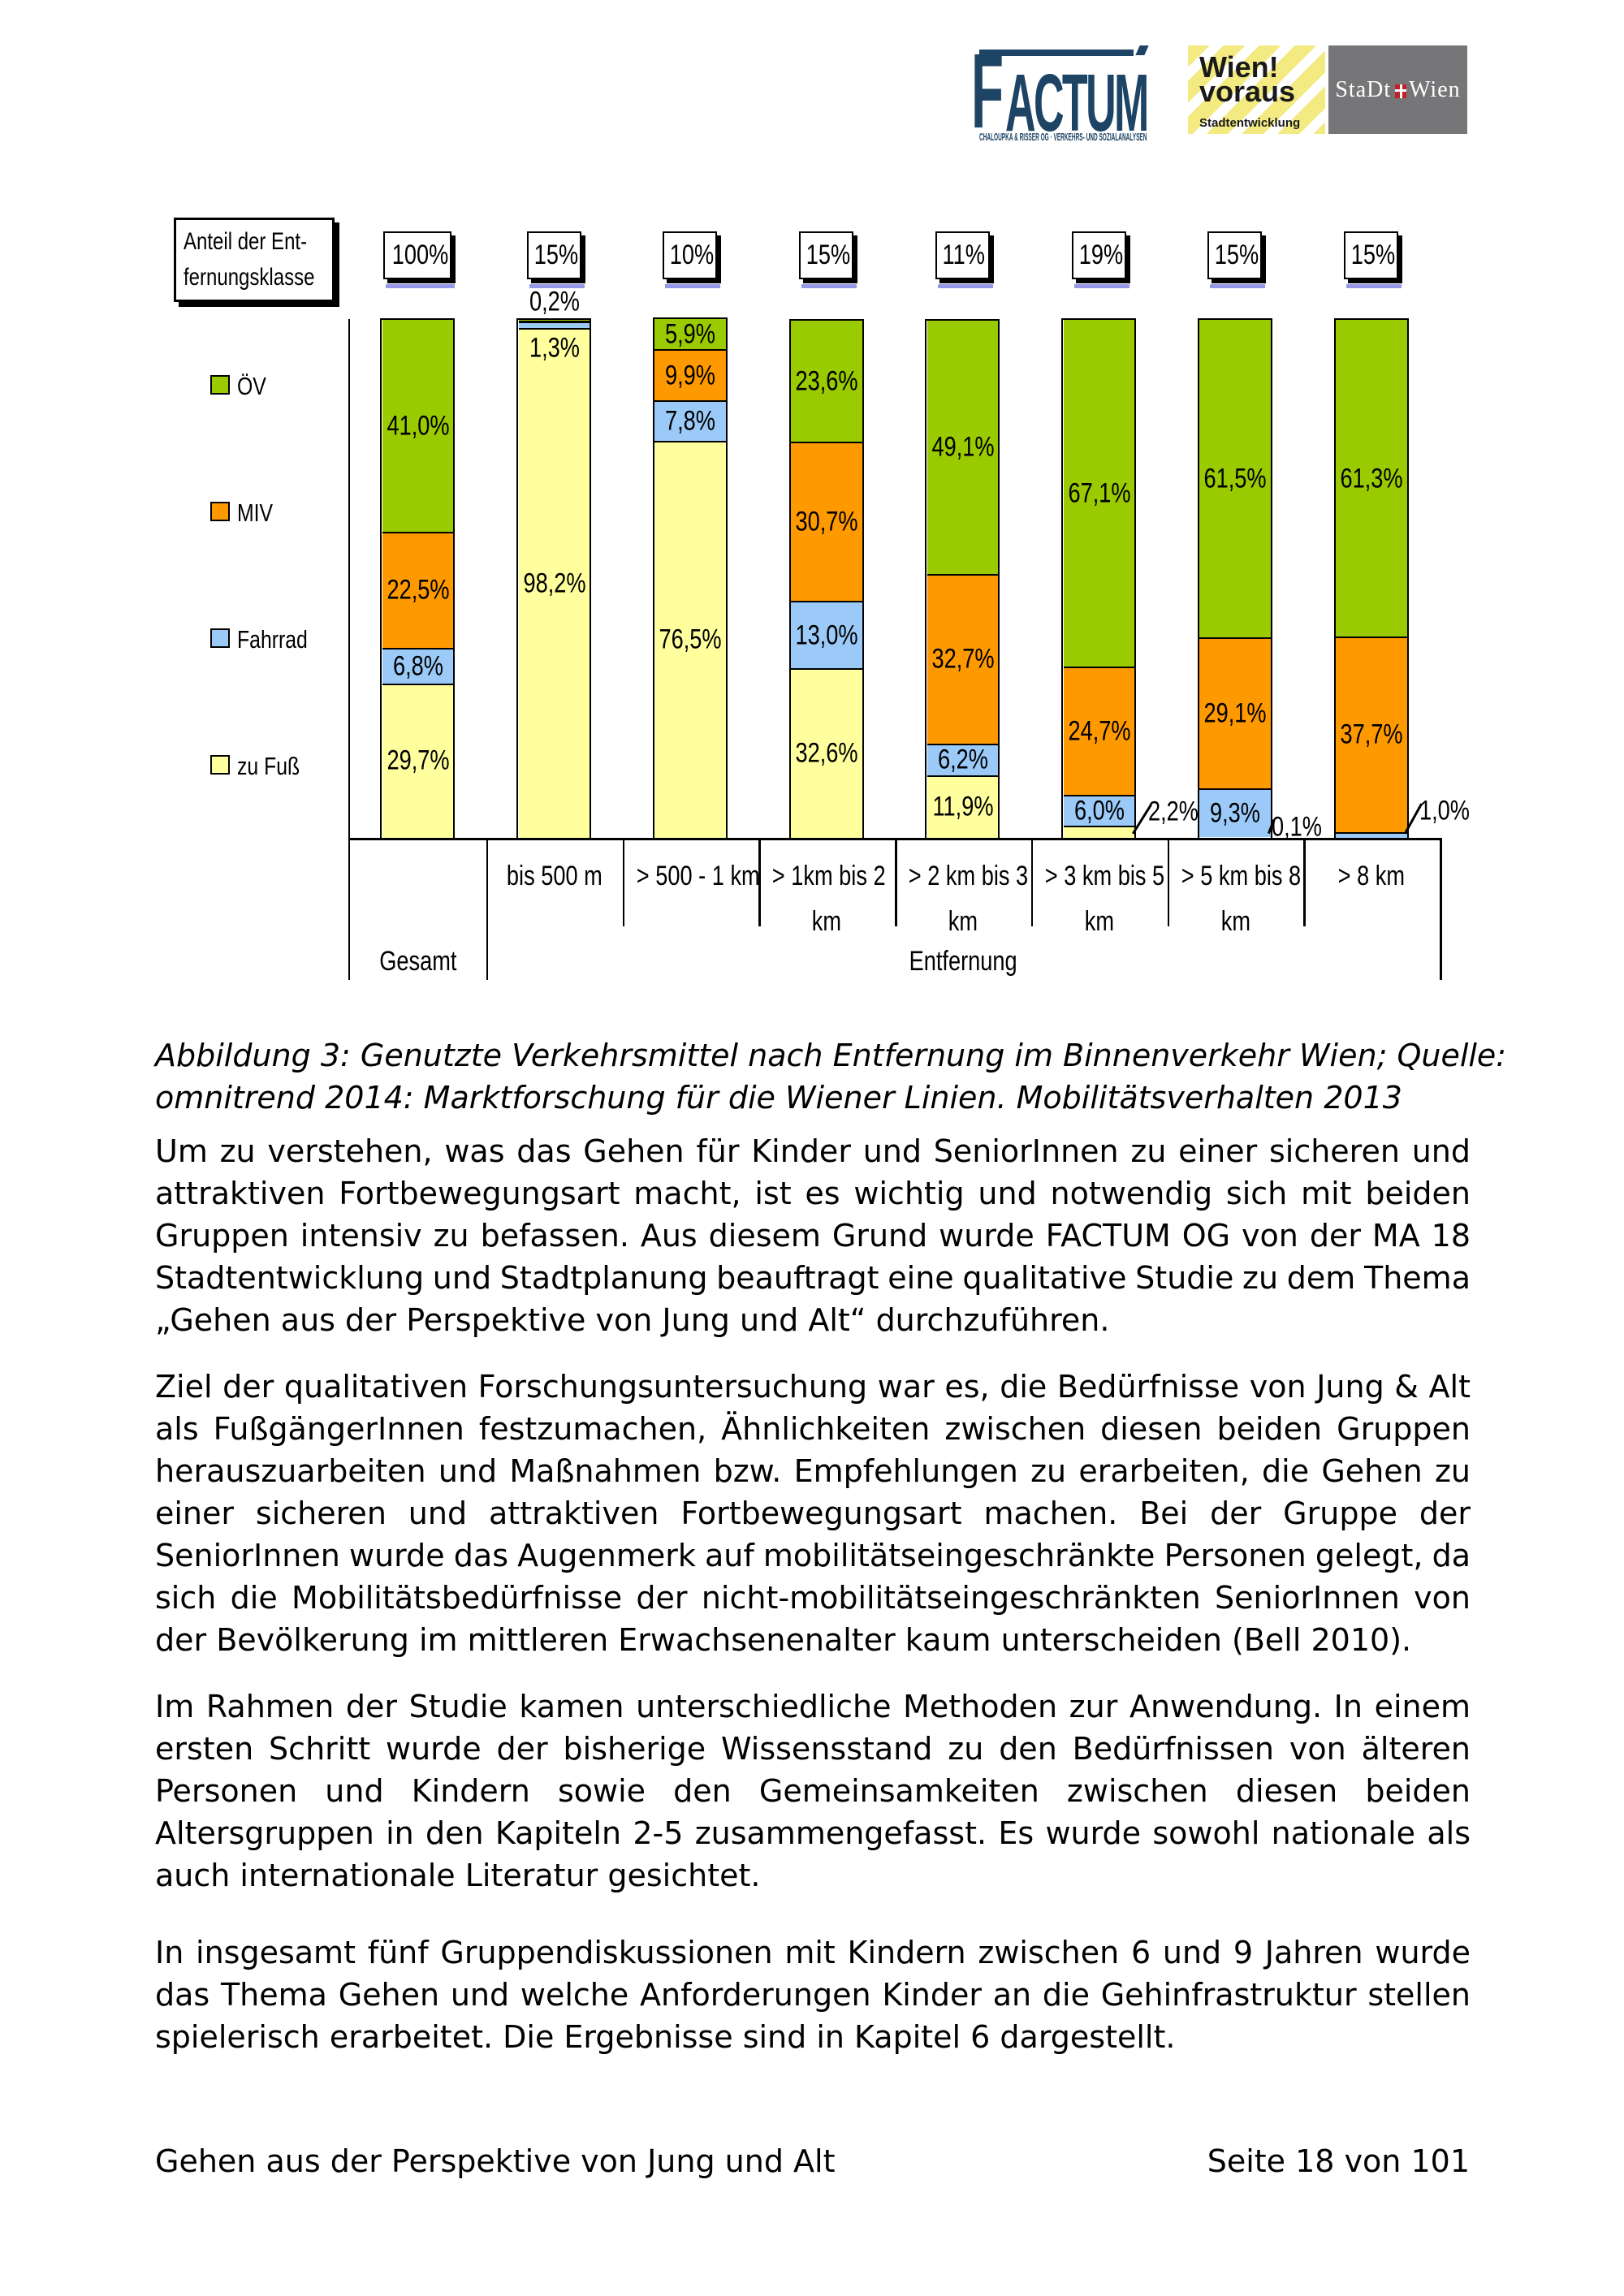 The image size is (1624, 2296). Describe the element at coordinates (1100, 731) in the screenshot. I see `data-label: 24,7%` at that location.